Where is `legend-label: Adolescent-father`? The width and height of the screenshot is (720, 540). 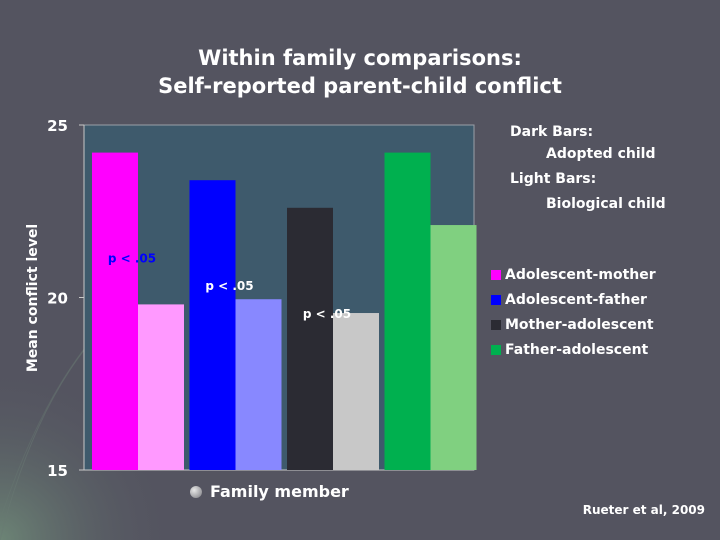 legend-label: Adolescent-father is located at coordinates (576, 299).